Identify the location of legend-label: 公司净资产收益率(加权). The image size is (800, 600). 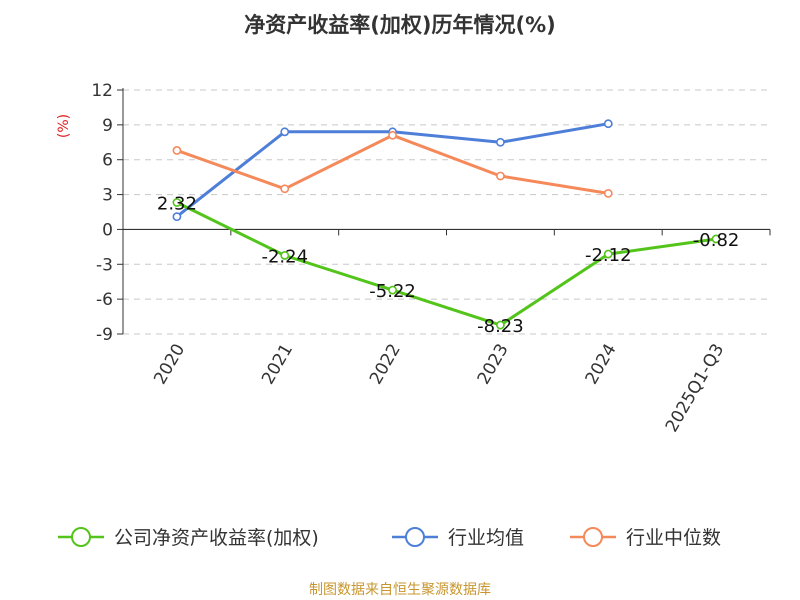
(216, 538).